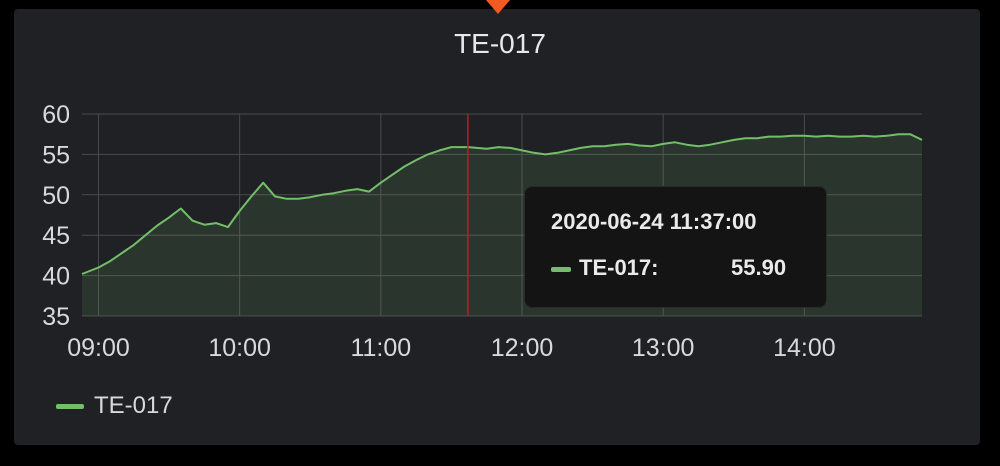 The image size is (1000, 466). I want to click on y-tick-label: 35, so click(56, 317).